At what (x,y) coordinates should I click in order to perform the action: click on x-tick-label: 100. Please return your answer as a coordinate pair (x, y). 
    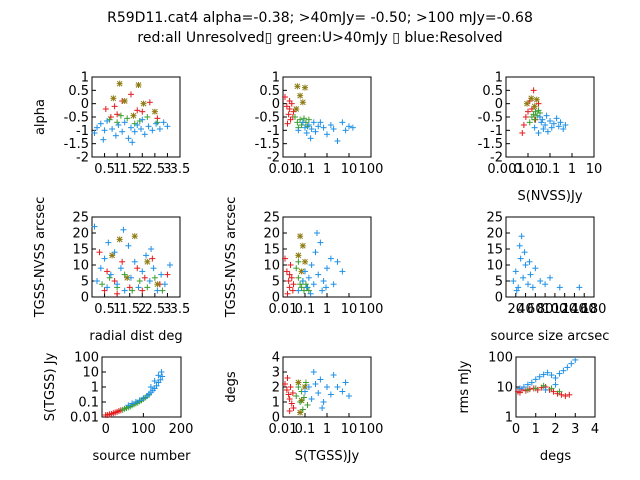
    Looking at the image, I should click on (143, 429).